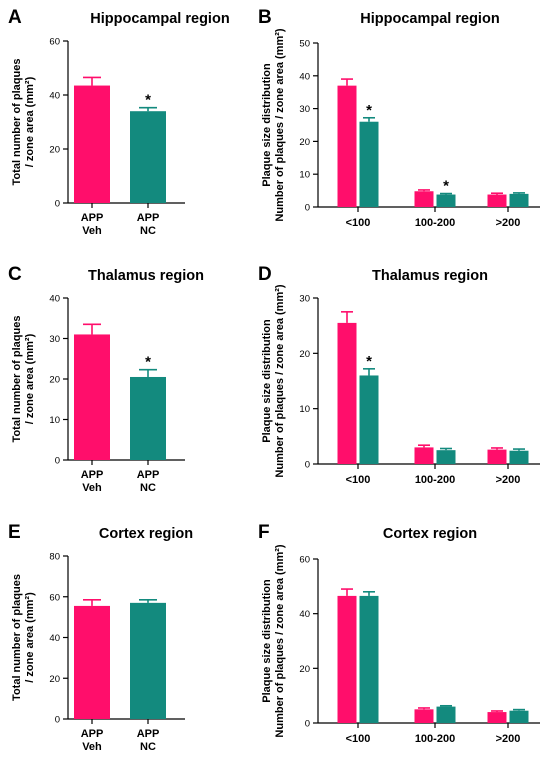 This screenshot has height=759, width=550. What do you see at coordinates (54, 638) in the screenshot?
I see `y-tick-label-e: 40` at bounding box center [54, 638].